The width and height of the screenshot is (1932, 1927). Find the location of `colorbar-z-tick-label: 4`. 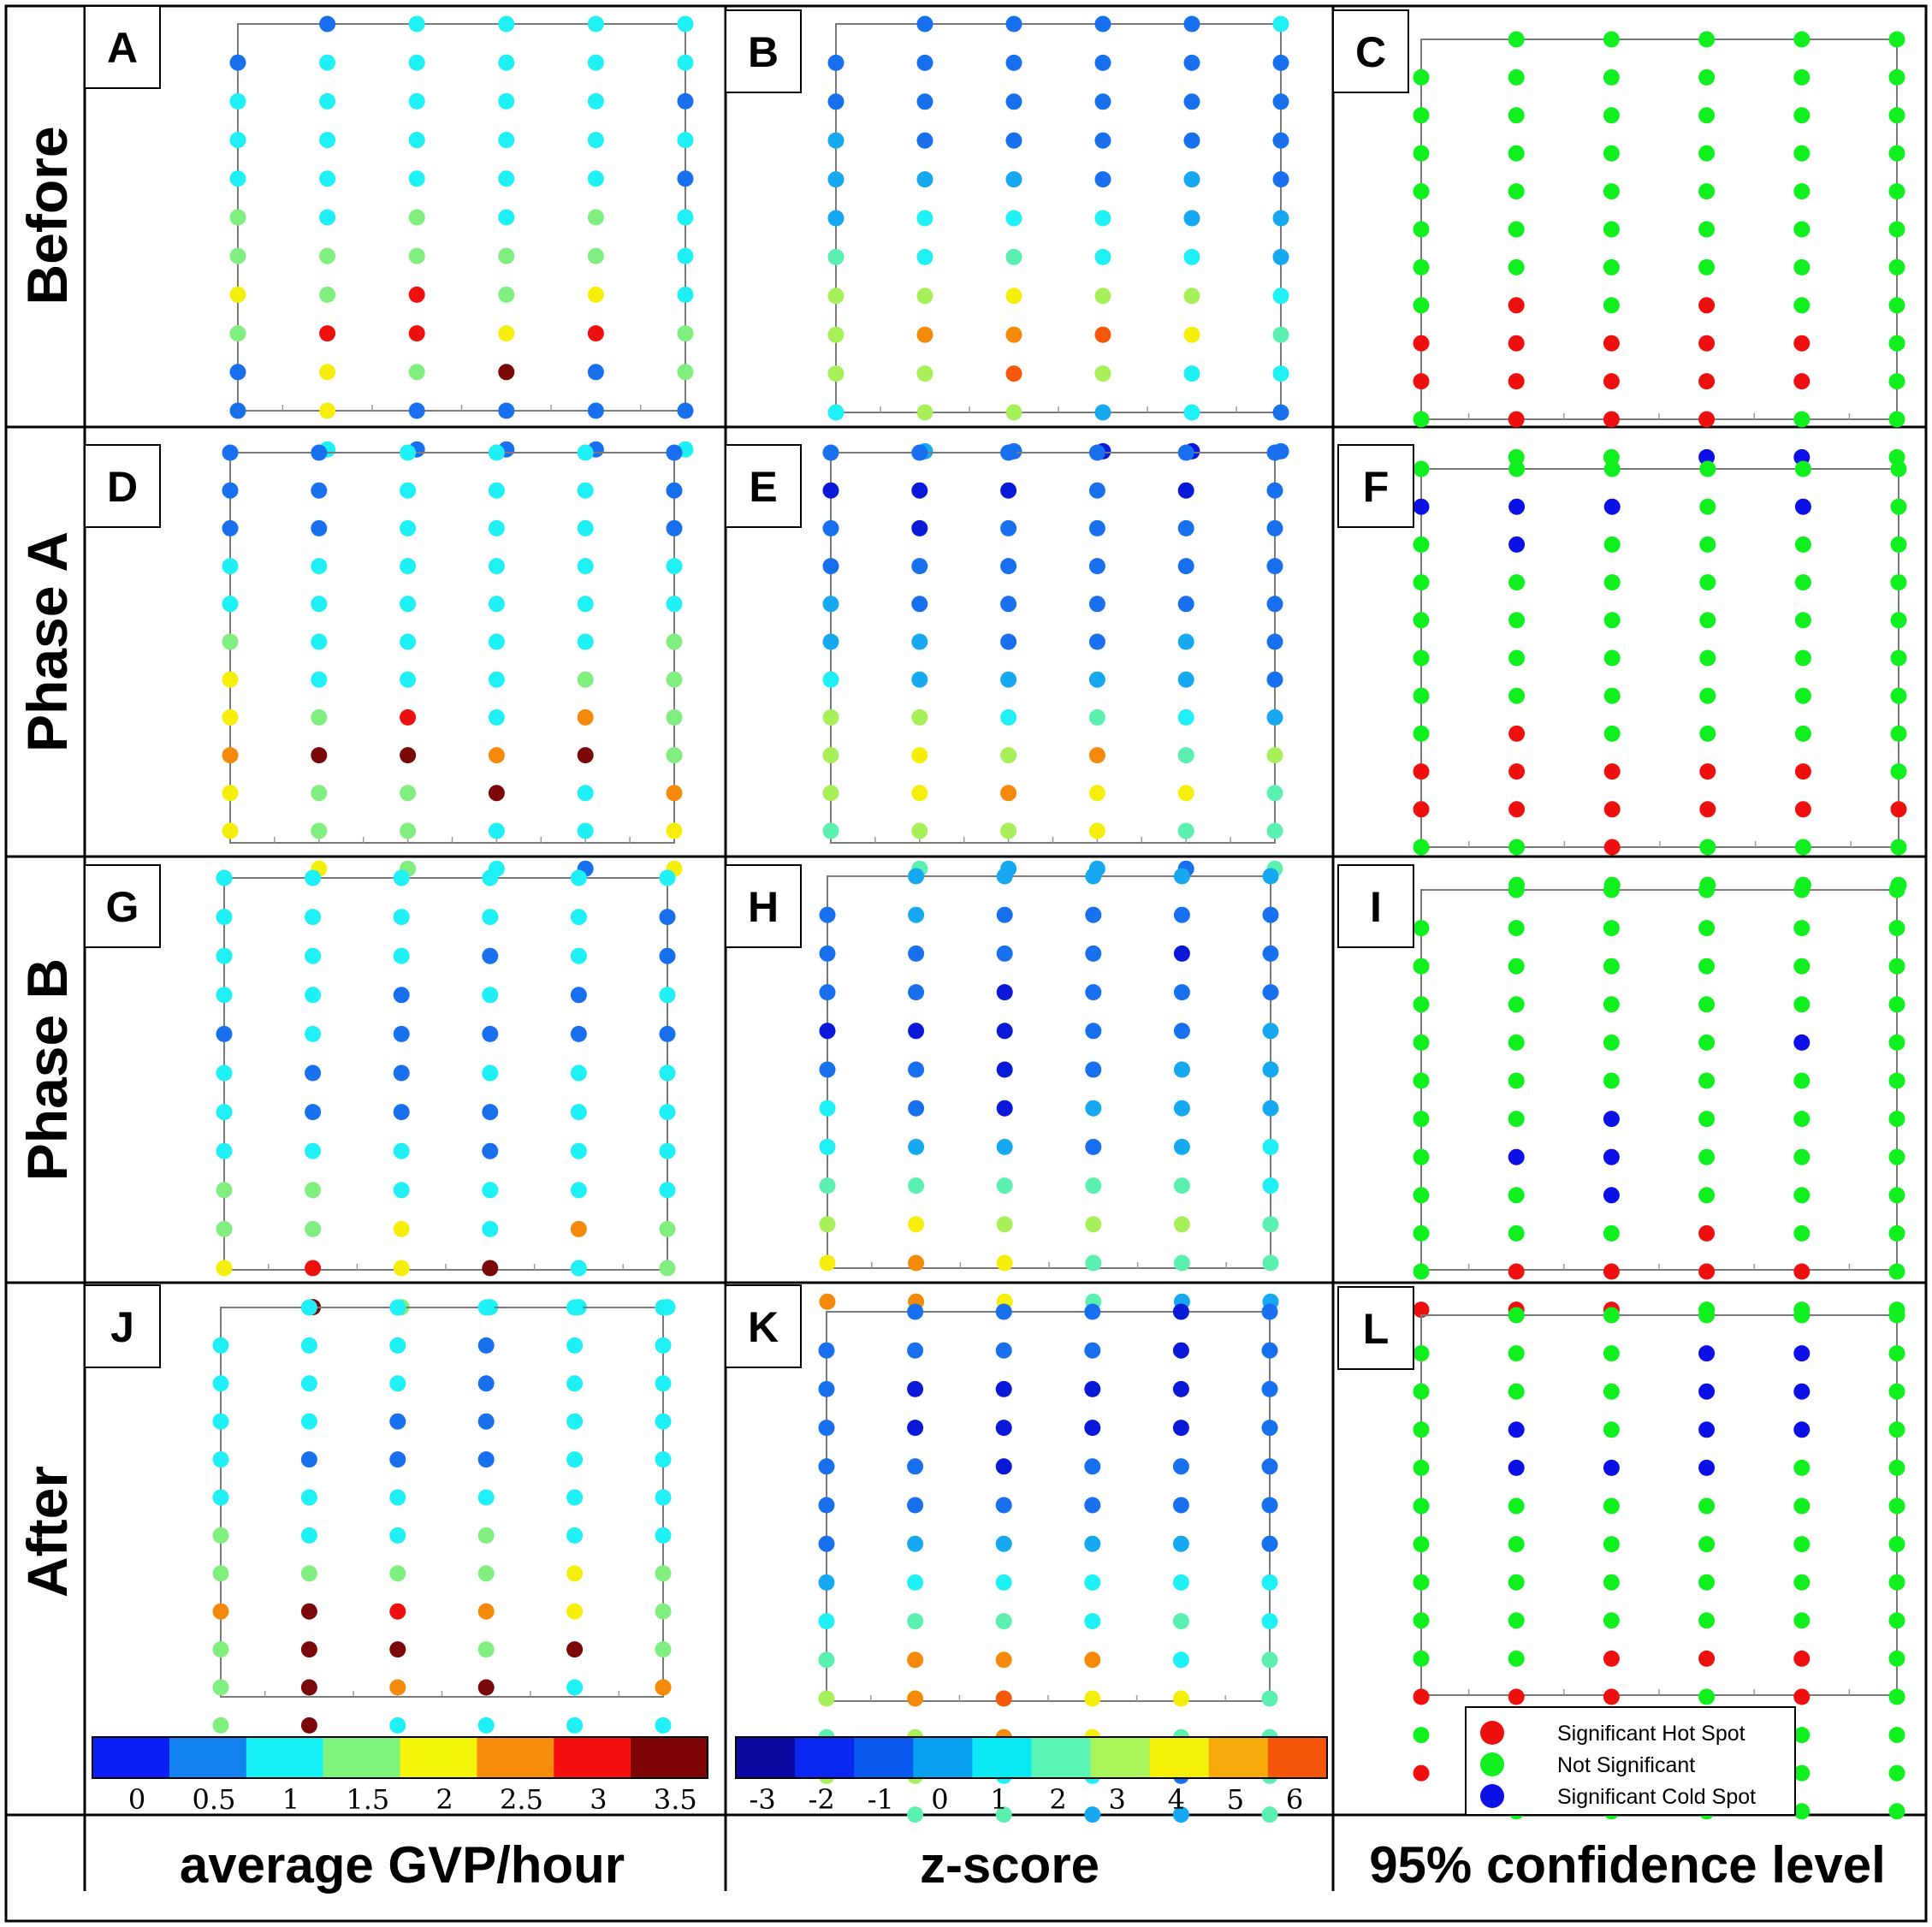

colorbar-z-tick-label: 4 is located at coordinates (1176, 1800).